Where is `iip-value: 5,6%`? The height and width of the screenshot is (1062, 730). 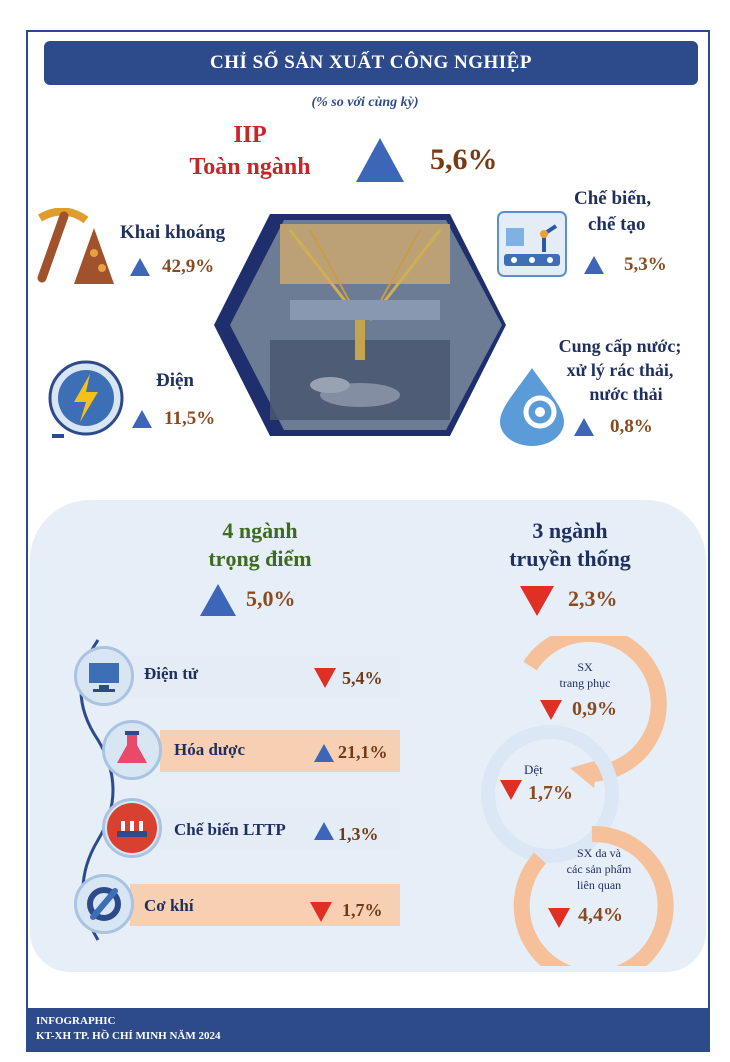 iip-value: 5,6% is located at coordinates (464, 159).